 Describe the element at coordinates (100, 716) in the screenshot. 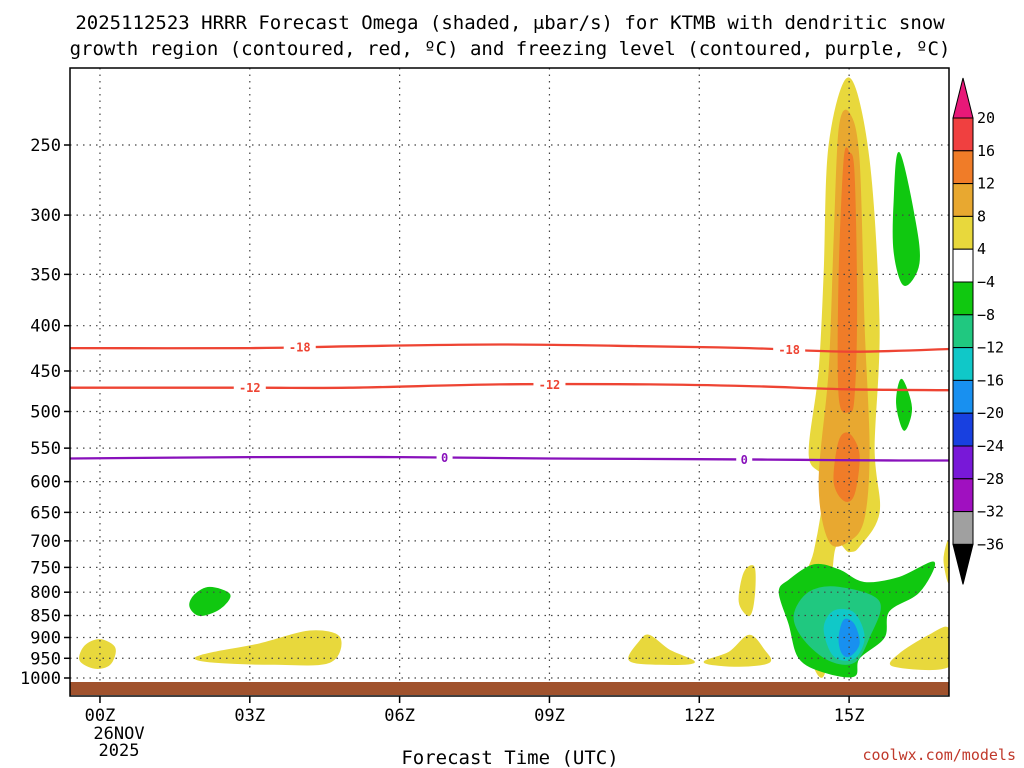

I see `x-tick-label-00Z: 00Z` at that location.